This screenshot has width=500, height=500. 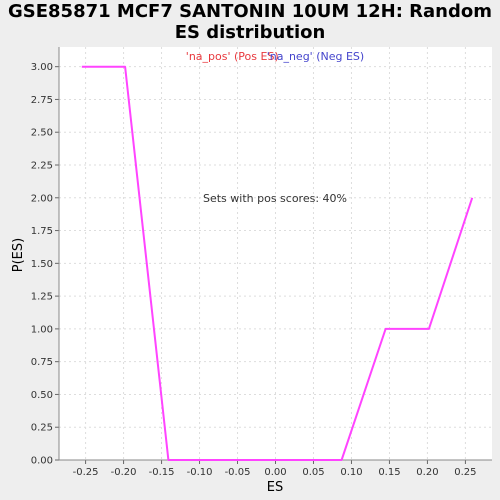 I want to click on legend: 'na_pos' (Pos ES)'na_neg' (Neg ES), so click(x=275, y=56).